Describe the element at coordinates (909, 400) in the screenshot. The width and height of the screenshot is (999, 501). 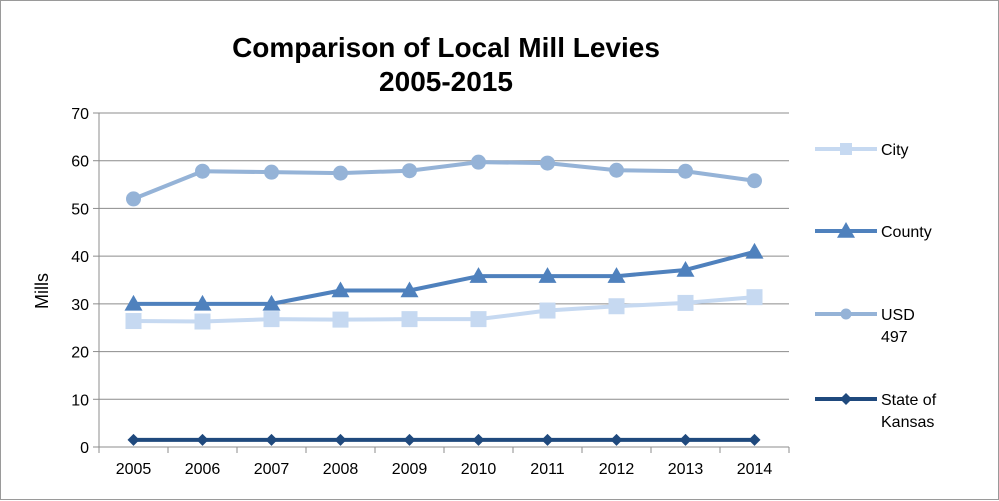
I see `legend-label: State of` at that location.